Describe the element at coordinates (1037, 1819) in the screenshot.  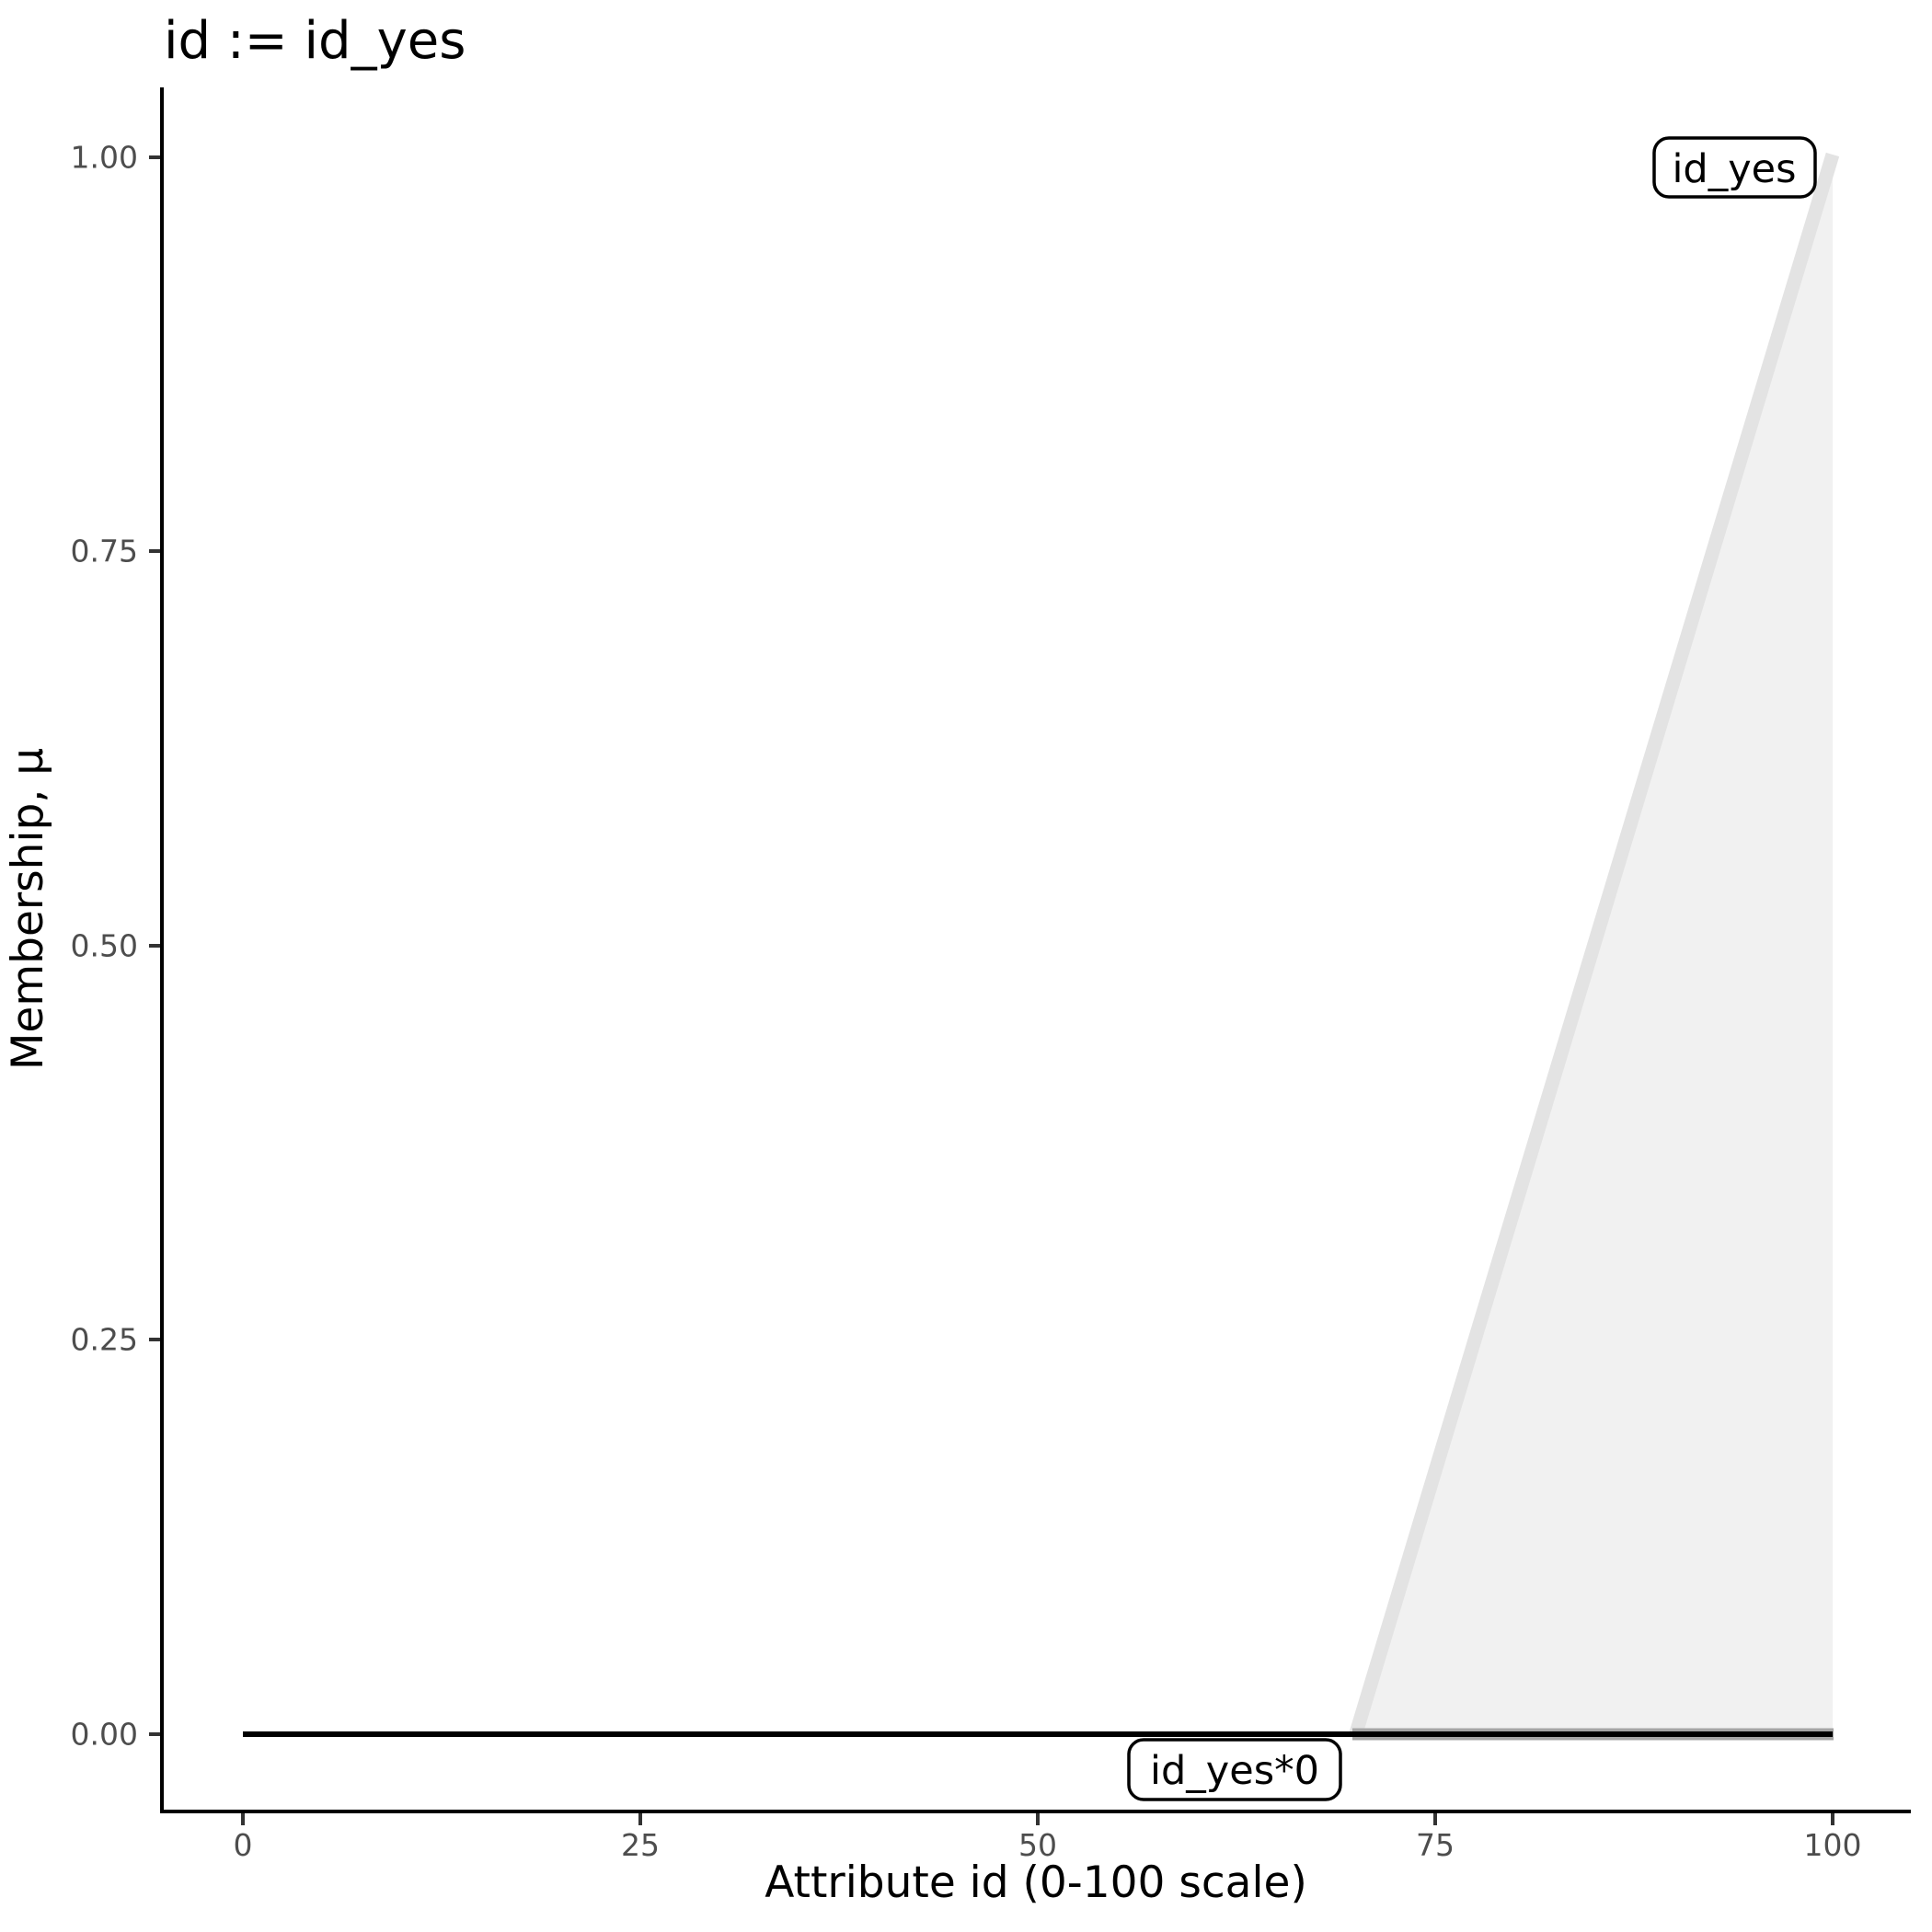
I see `x-axis-ticks` at that location.